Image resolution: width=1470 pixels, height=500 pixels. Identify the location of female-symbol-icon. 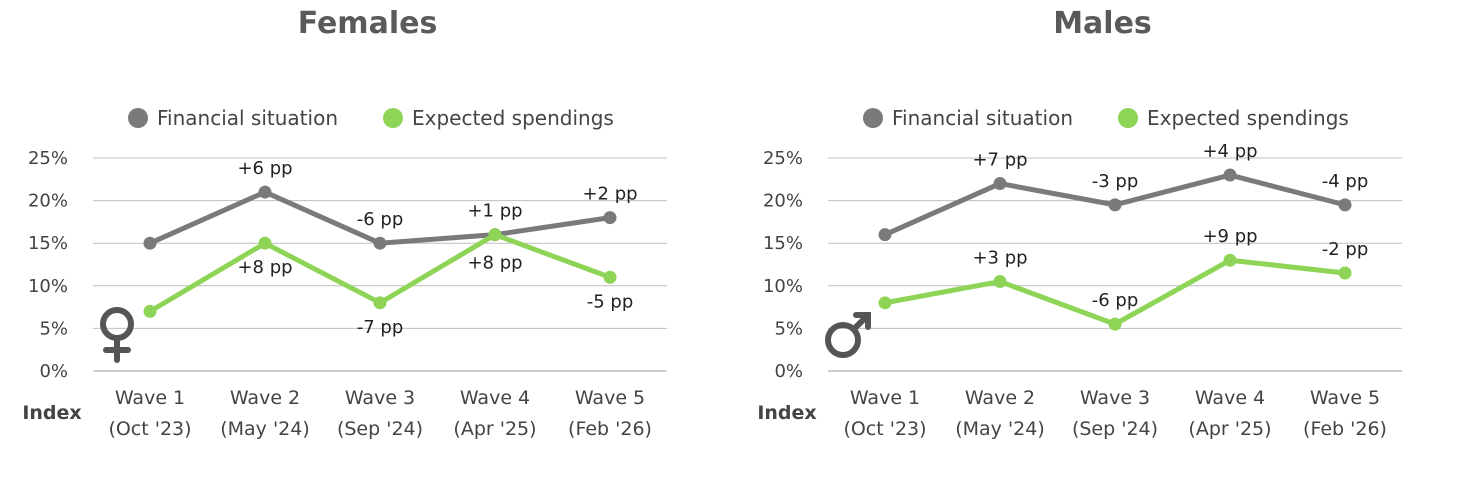
(117, 335).